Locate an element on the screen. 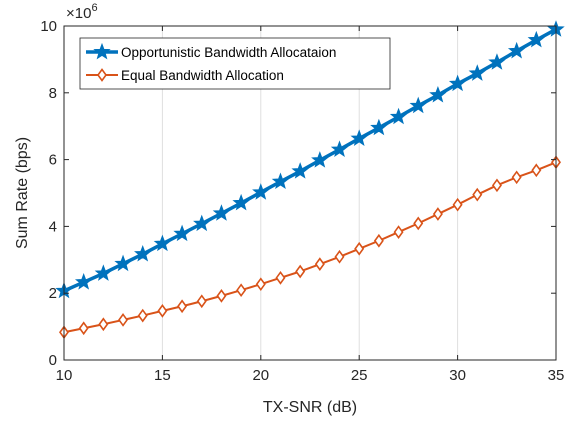 The width and height of the screenshot is (576, 421). y-tick-label: 4 is located at coordinates (53, 226).